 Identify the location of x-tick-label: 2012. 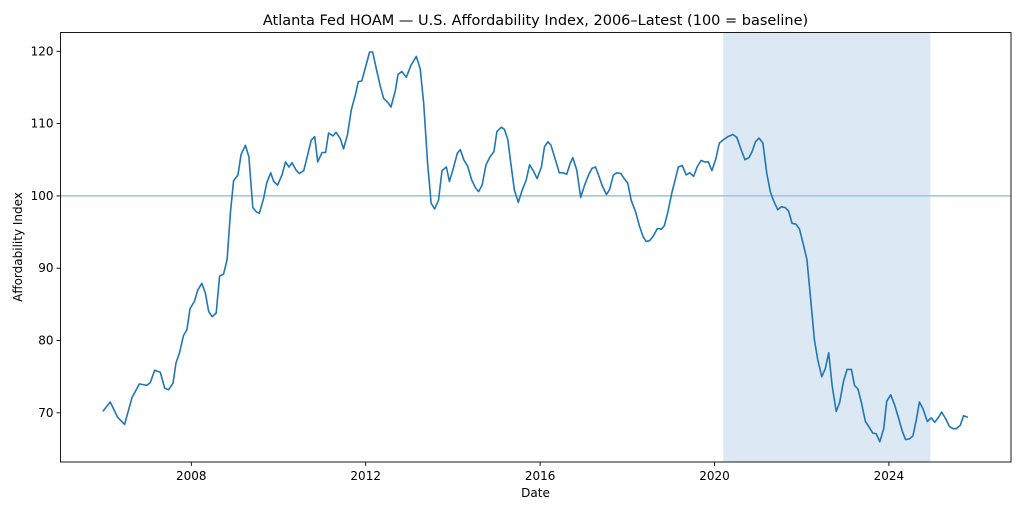
(365, 476).